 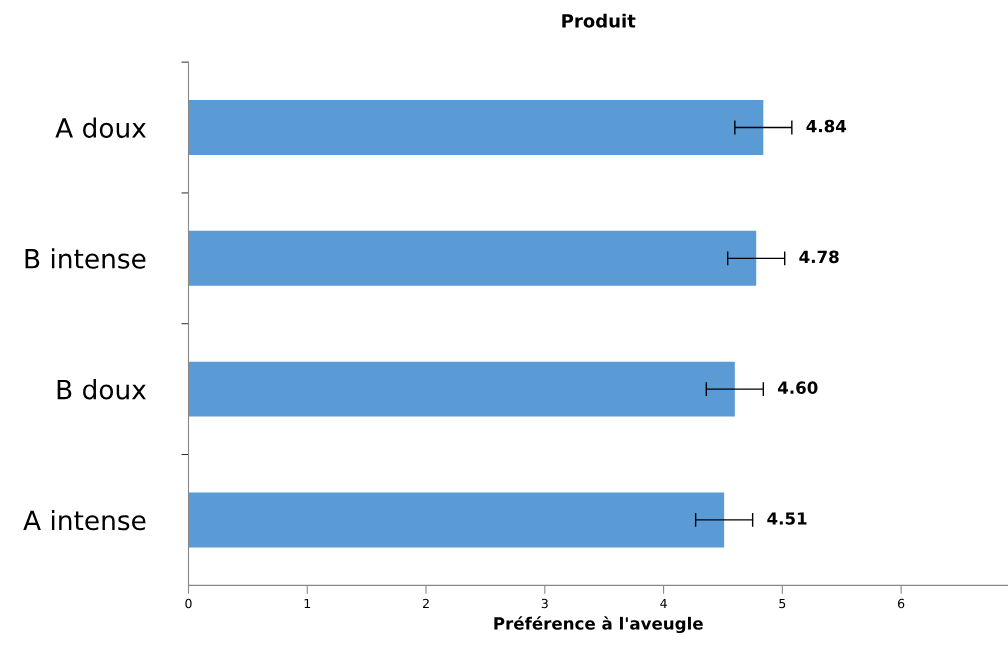 What do you see at coordinates (307, 603) in the screenshot?
I see `x-tick-label: 1` at bounding box center [307, 603].